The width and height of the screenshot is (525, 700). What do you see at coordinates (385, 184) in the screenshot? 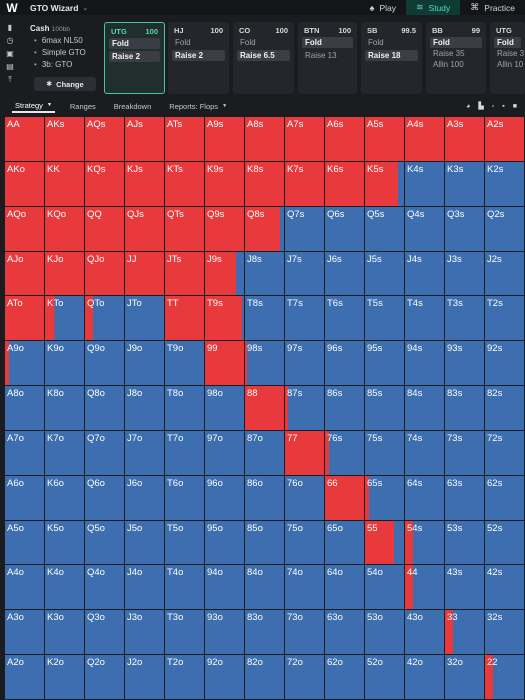
I see `hand-cell: K5s` at bounding box center [385, 184].